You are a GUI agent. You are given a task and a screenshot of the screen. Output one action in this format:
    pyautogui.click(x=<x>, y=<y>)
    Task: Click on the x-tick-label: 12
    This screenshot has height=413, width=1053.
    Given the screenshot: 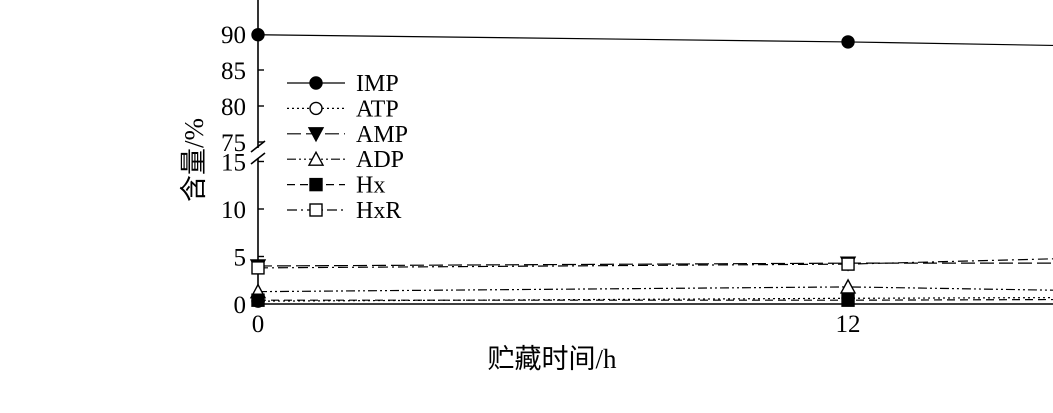 What is the action you would take?
    pyautogui.click(x=848, y=324)
    